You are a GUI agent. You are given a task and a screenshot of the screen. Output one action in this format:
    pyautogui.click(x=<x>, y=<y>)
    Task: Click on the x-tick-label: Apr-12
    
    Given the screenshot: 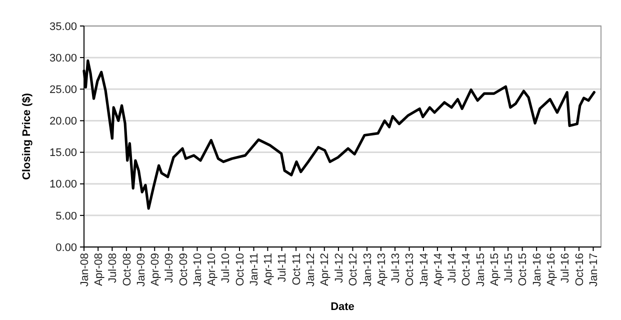 What is the action you would take?
    pyautogui.click(x=325, y=269)
    